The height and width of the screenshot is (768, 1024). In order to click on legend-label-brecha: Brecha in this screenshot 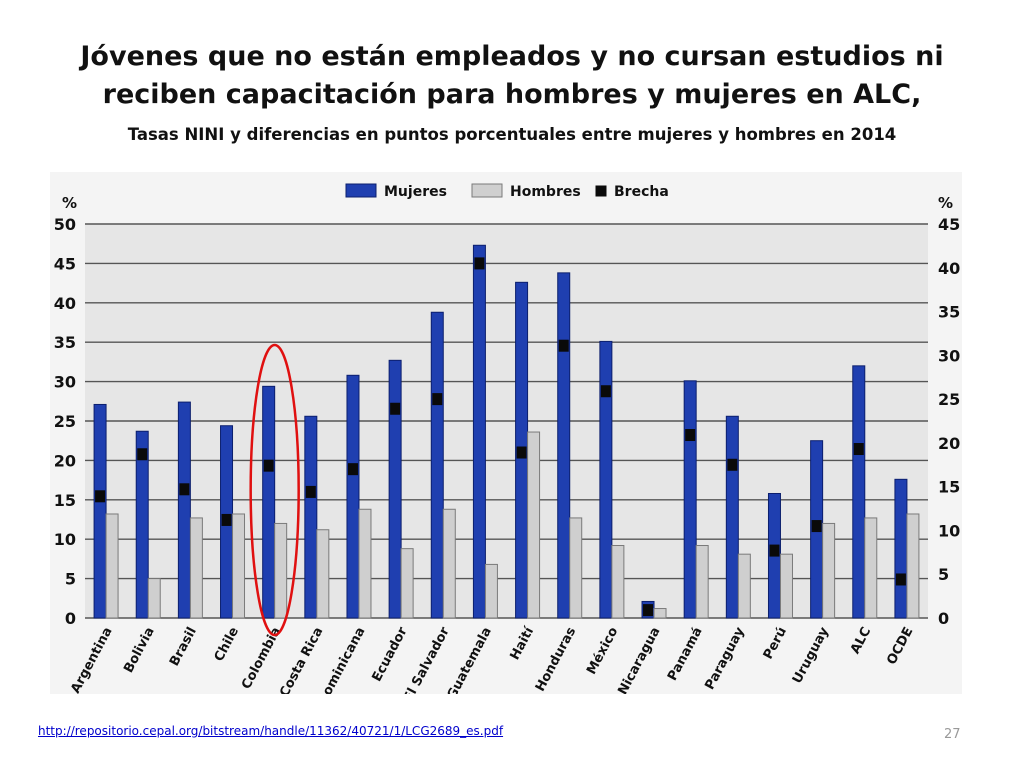, I will do `click(641, 192)`.